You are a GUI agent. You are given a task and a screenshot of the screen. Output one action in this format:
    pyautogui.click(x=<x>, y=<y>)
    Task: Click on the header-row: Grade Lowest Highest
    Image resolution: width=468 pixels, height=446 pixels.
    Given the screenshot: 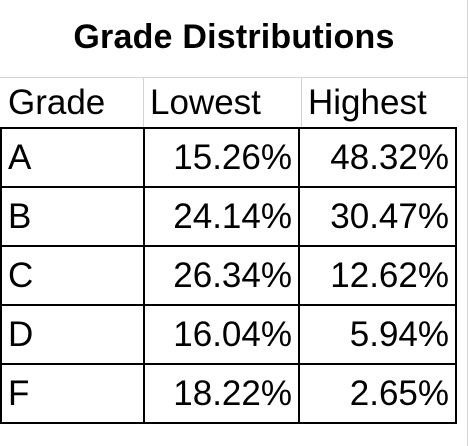 What is the action you would take?
    pyautogui.click(x=234, y=103)
    